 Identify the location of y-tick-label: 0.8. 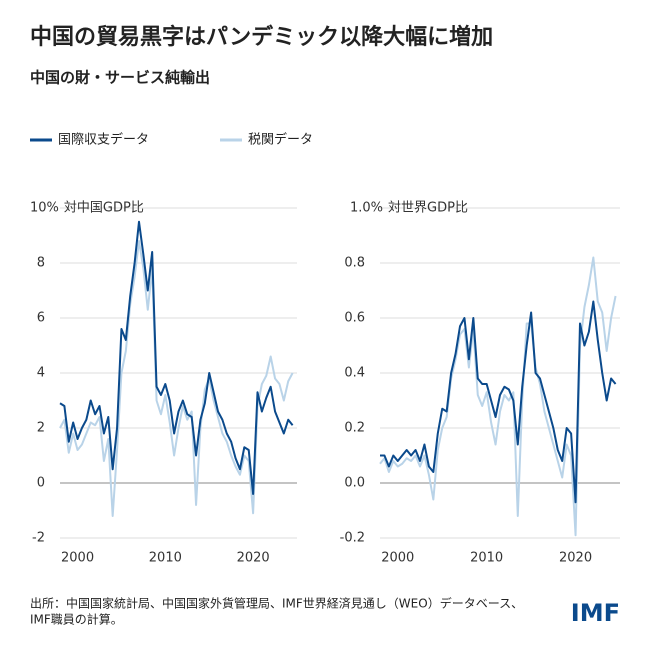
(354, 263).